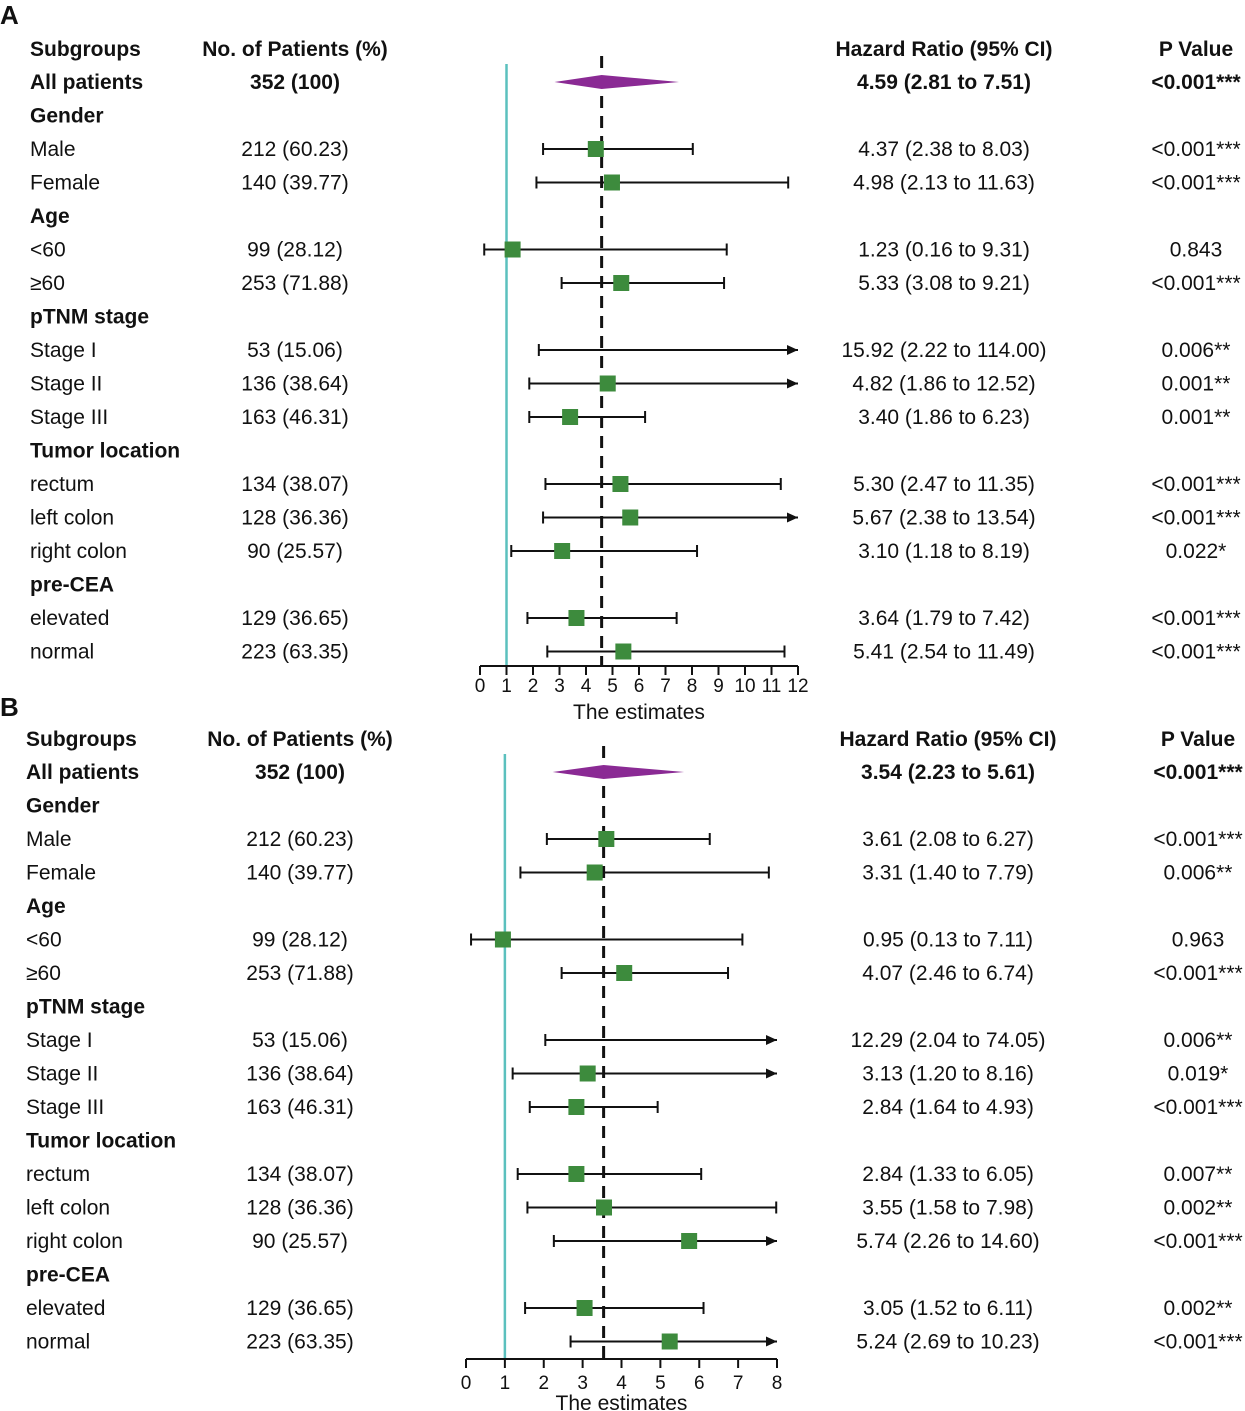 This screenshot has width=1245, height=1411. What do you see at coordinates (944, 183) in the screenshot?
I see `row-hazard-ratio: 4.98 (2.13 to 11.63)` at bounding box center [944, 183].